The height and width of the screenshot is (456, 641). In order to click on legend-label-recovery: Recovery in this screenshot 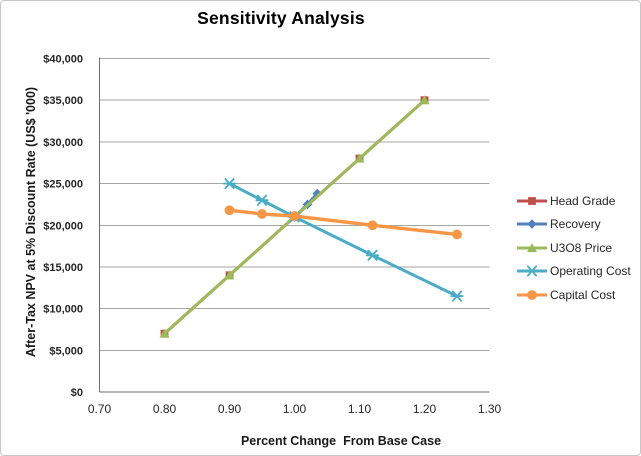, I will do `click(575, 224)`.